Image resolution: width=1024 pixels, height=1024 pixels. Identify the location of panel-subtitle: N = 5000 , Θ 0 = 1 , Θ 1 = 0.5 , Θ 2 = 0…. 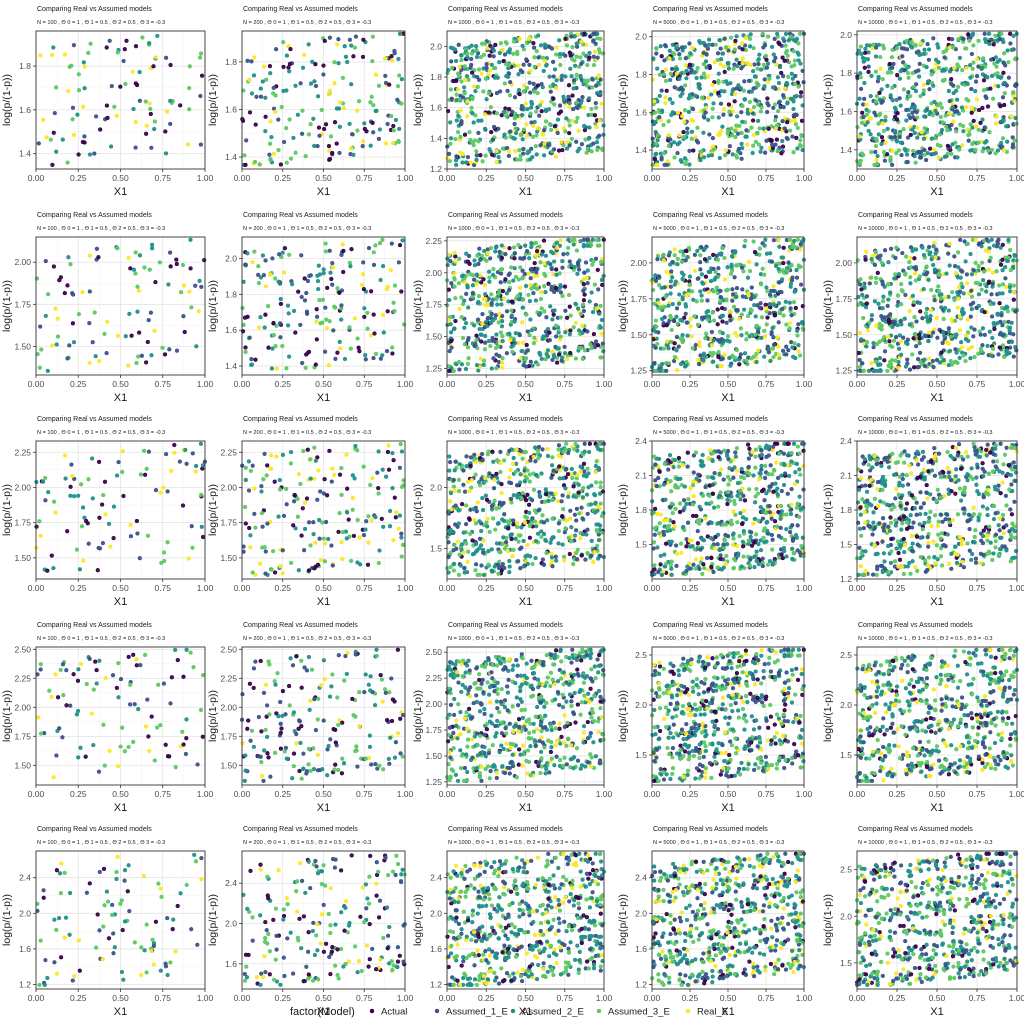
(718, 23).